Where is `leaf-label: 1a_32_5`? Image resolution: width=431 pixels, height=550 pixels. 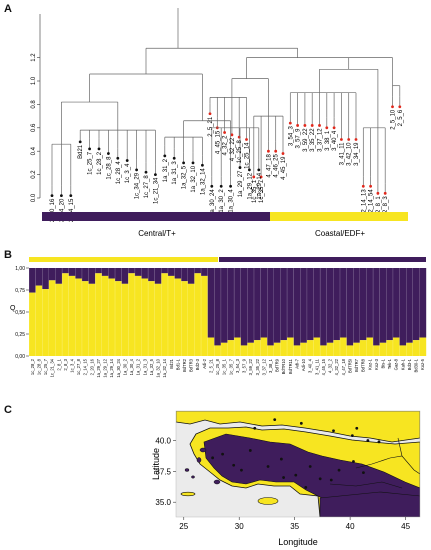 leaf-label: 1a_32_5 is located at coordinates (185, 177).